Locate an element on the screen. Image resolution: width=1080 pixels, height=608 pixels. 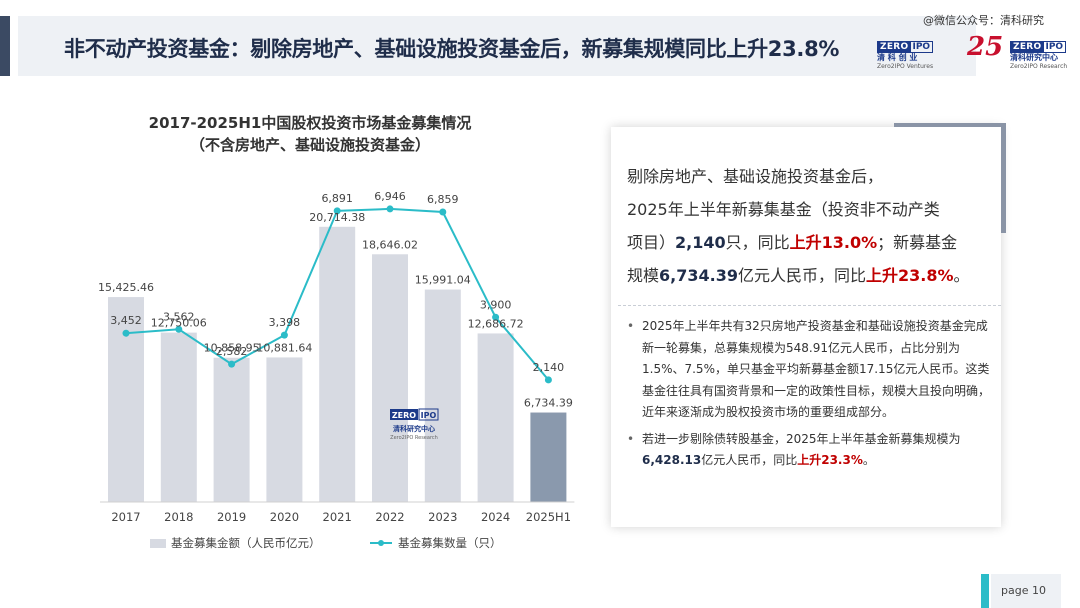
legend-label-amount: 基金募集金额（人民币亿元） is located at coordinates (246, 543).